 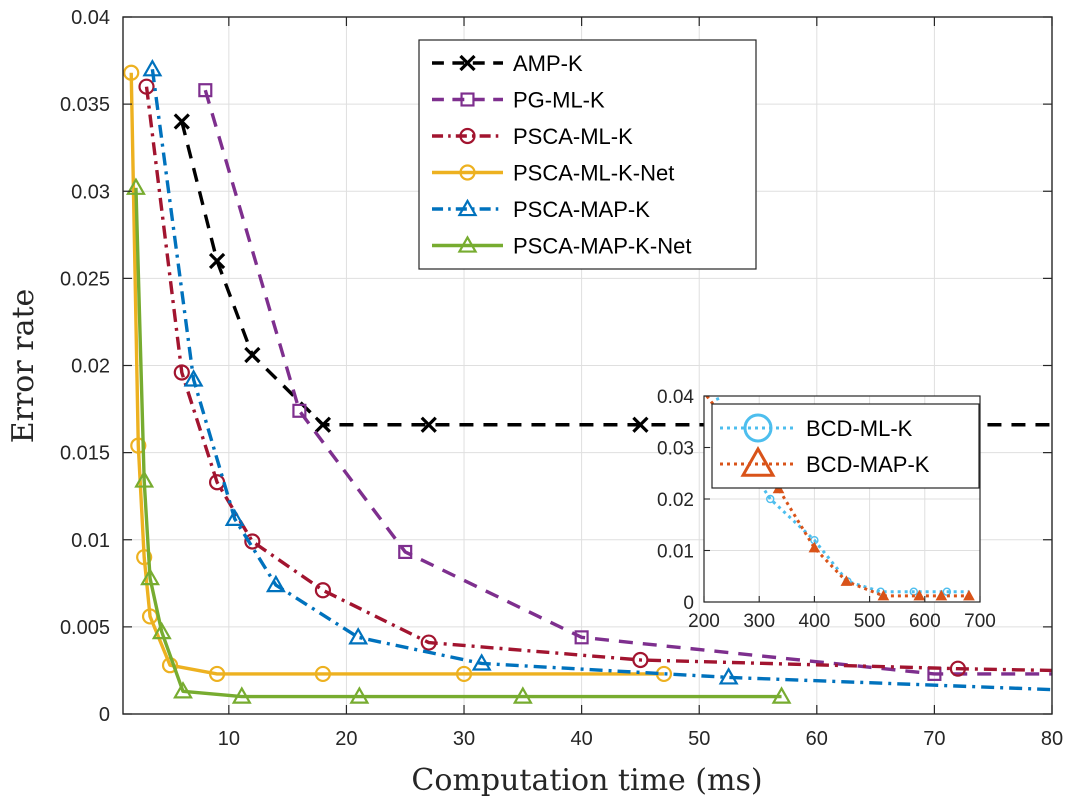 What do you see at coordinates (593, 173) in the screenshot?
I see `legend-label-psca-ml-k-net: PSCA-ML-K-Net` at bounding box center [593, 173].